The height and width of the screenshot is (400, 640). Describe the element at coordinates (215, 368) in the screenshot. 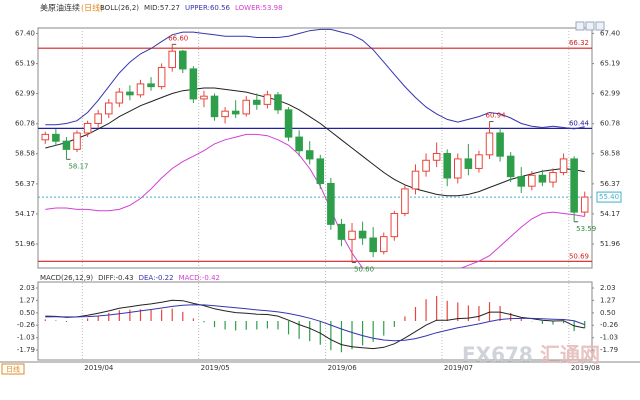

I see `x-tick-label: 2019/05` at that location.